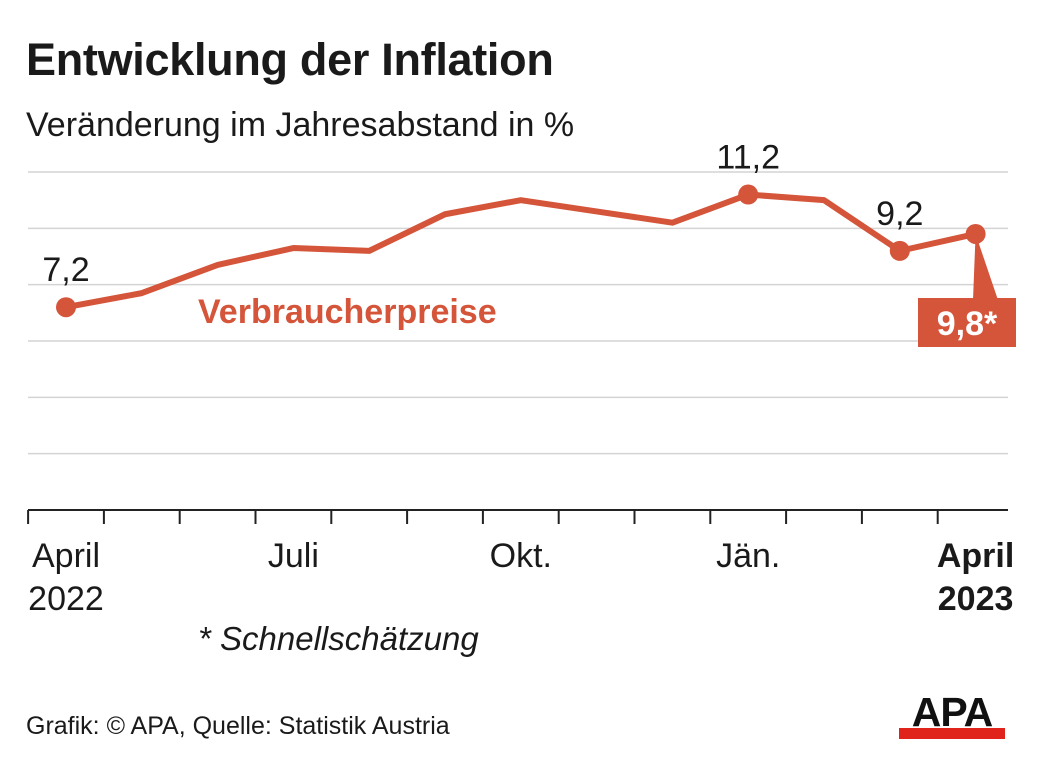 The height and width of the screenshot is (757, 1041). I want to click on x-tick-label: Okt., so click(521, 556).